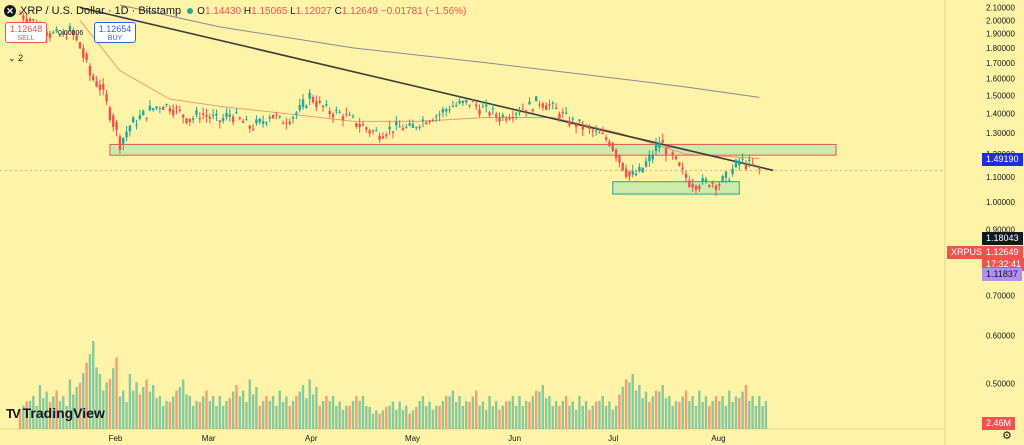 This screenshot has width=1024, height=445. What do you see at coordinates (1000, 79) in the screenshot?
I see `y-tick-label: 1.60000` at bounding box center [1000, 79].